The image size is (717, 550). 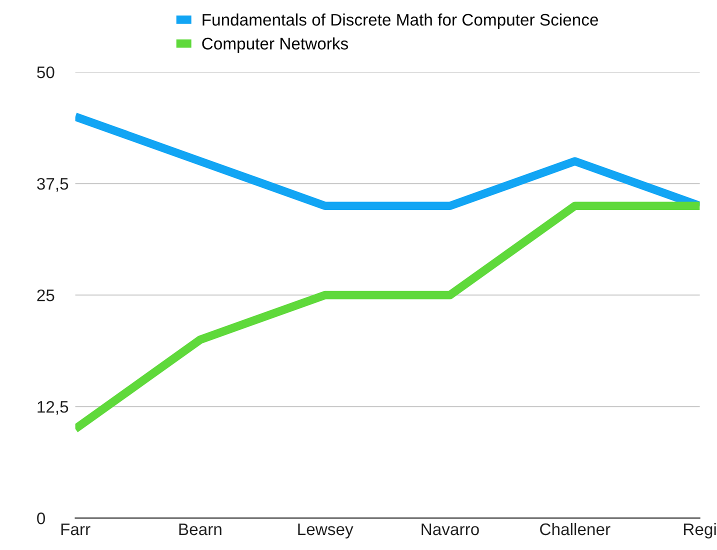 I want to click on y-tick-label: 12,5, so click(x=53, y=407).